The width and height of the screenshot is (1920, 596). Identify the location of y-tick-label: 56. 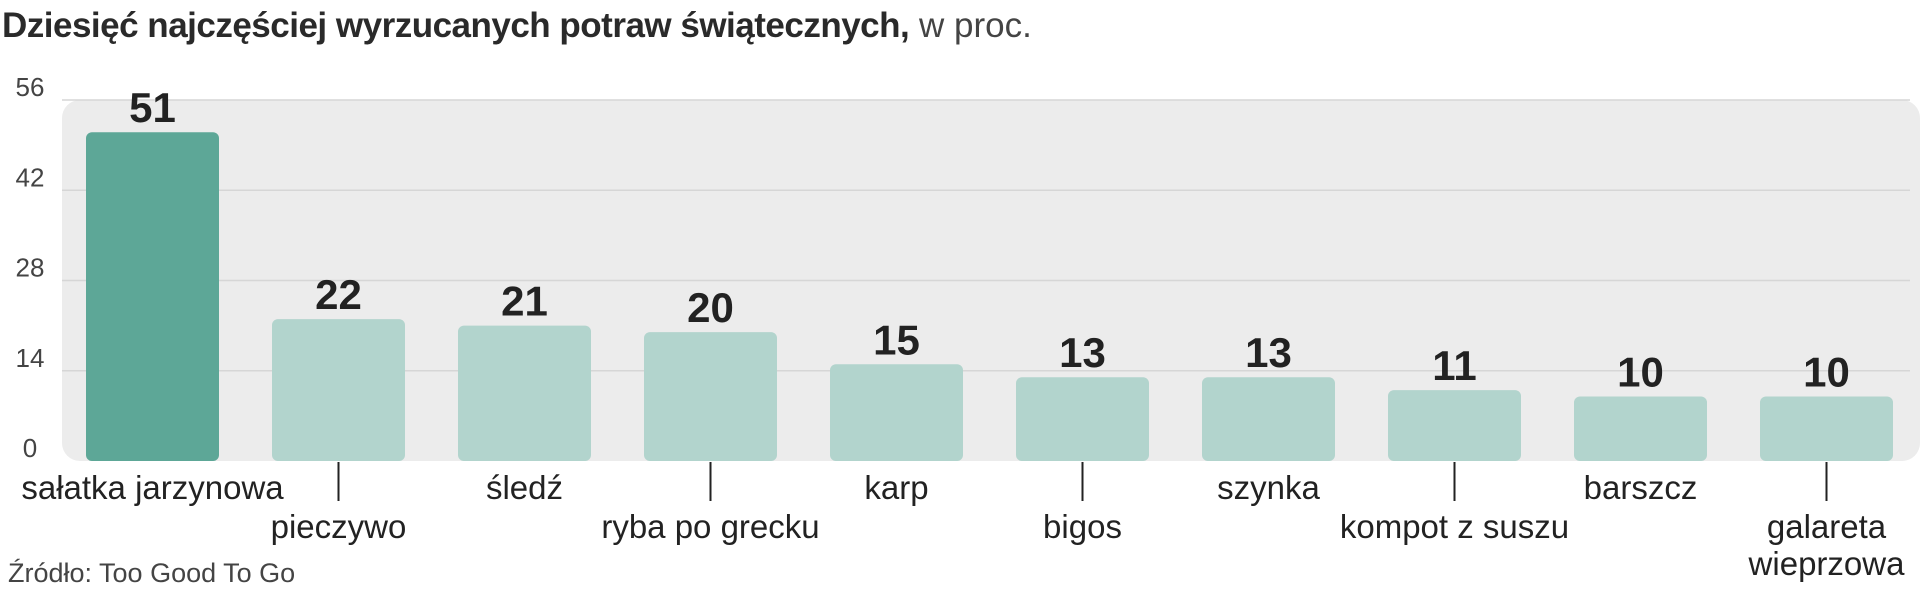
(30, 87).